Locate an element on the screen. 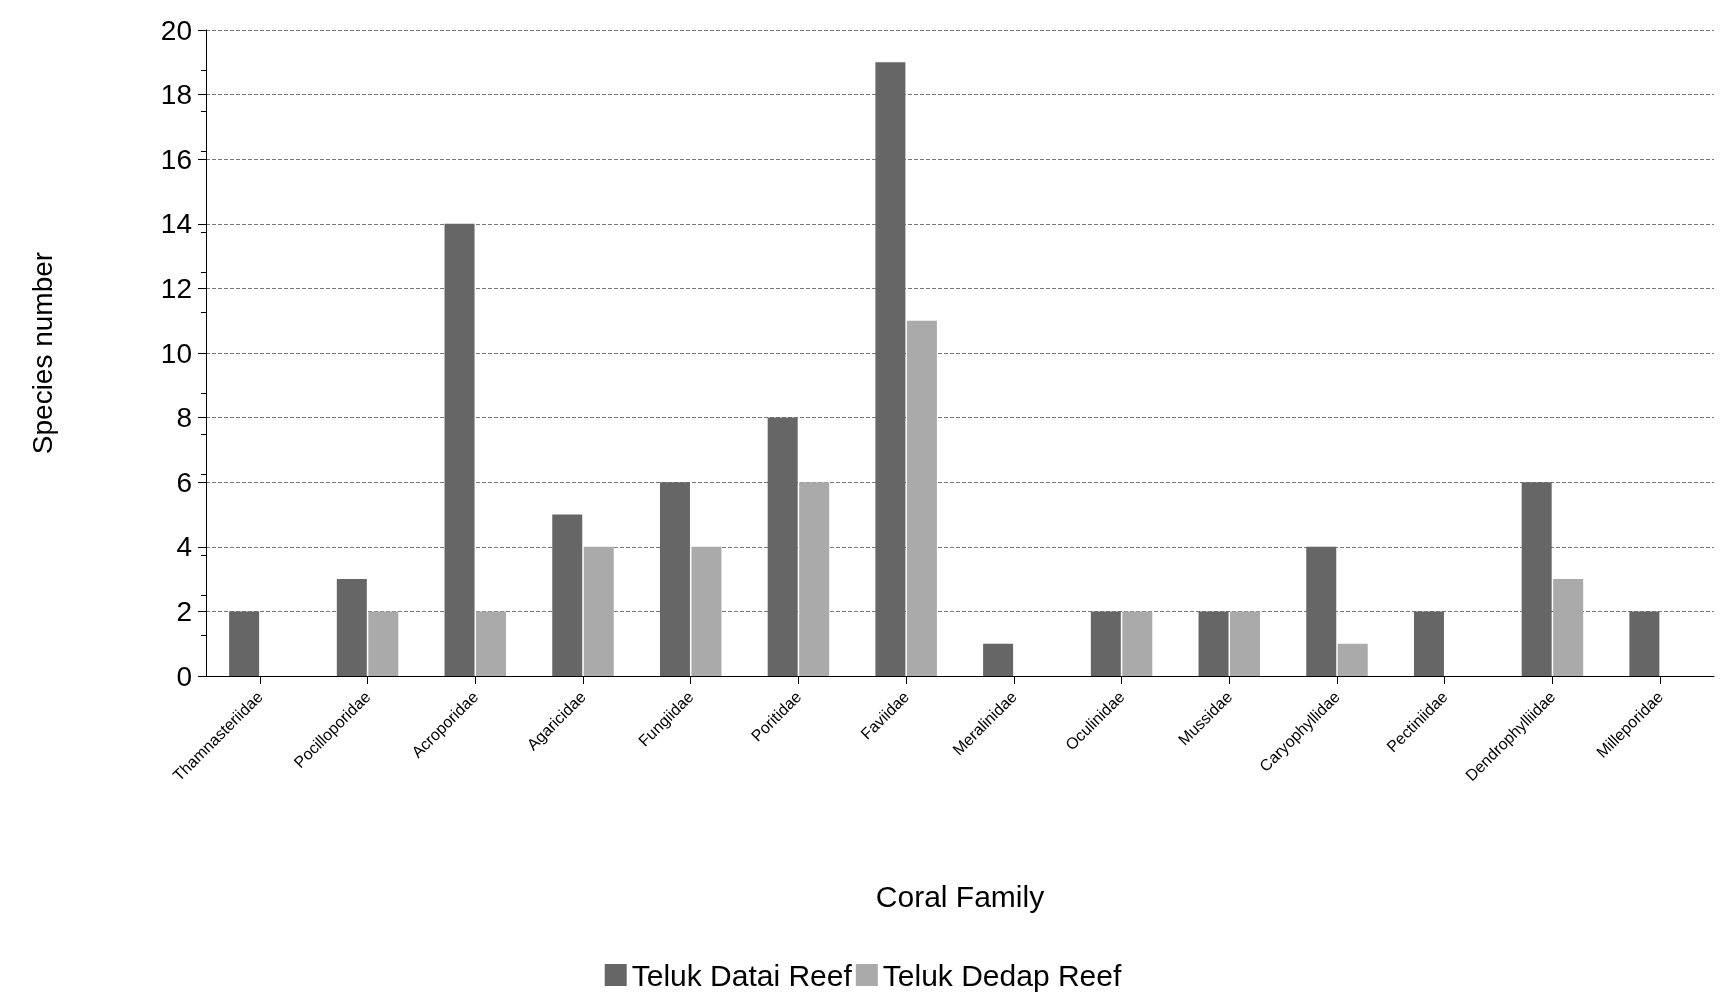 The height and width of the screenshot is (1008, 1726). x-axis-title: Coral Family is located at coordinates (960, 896).